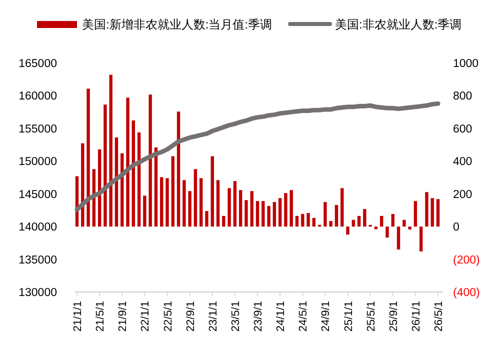  What do you see at coordinates (371, 316) in the screenshot?
I see `x-tick-label: 25/5/1` at bounding box center [371, 316].